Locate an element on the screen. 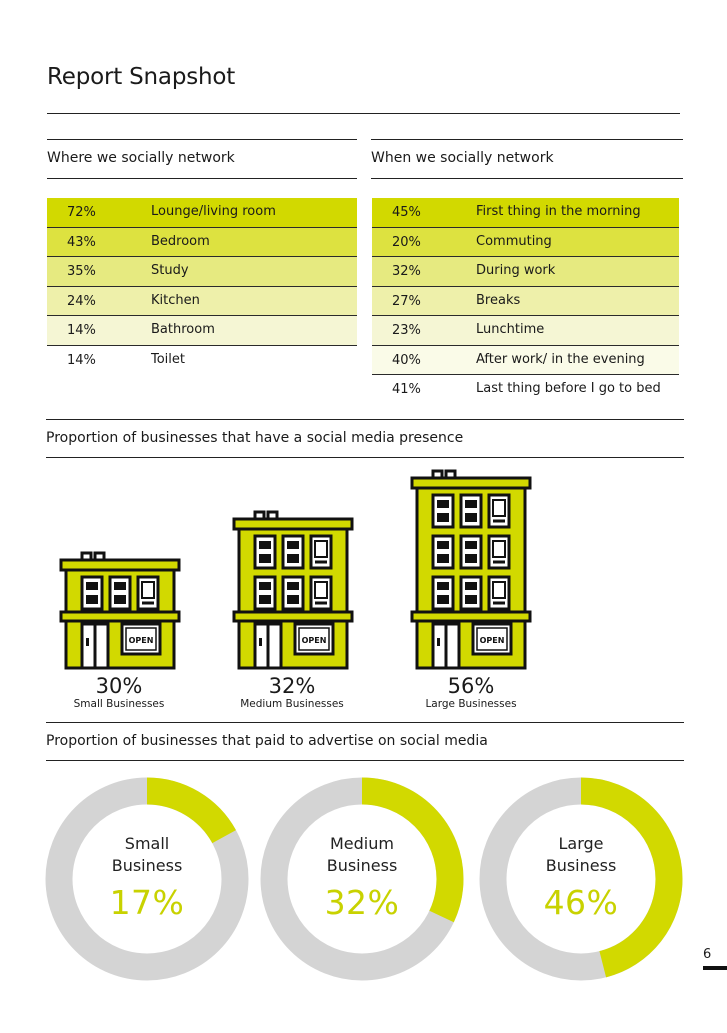 This screenshot has width=727, height=1033. donut-percent: 32% is located at coordinates (362, 902).